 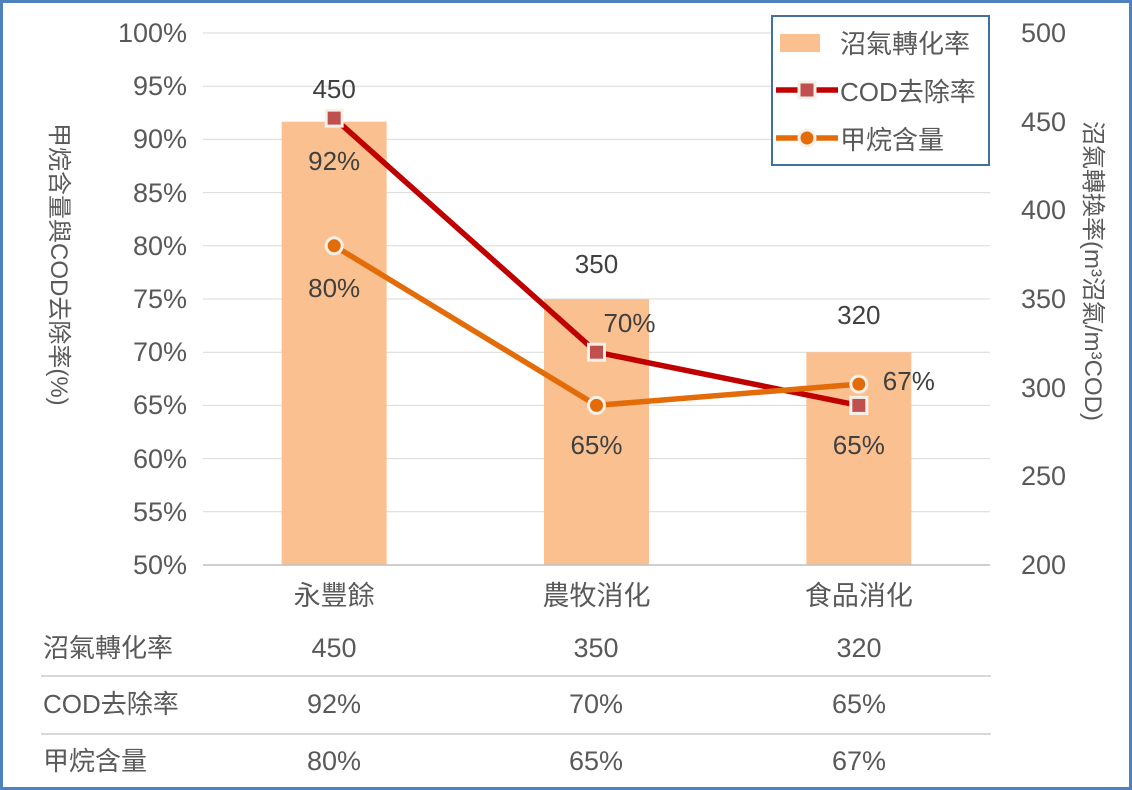 I want to click on right-axis-tick: 400, so click(x=1044, y=210).